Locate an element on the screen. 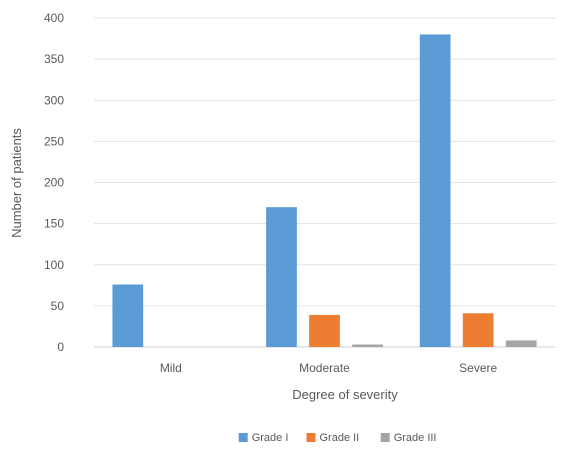 The height and width of the screenshot is (459, 563). legend-label: Grade II is located at coordinates (340, 438).